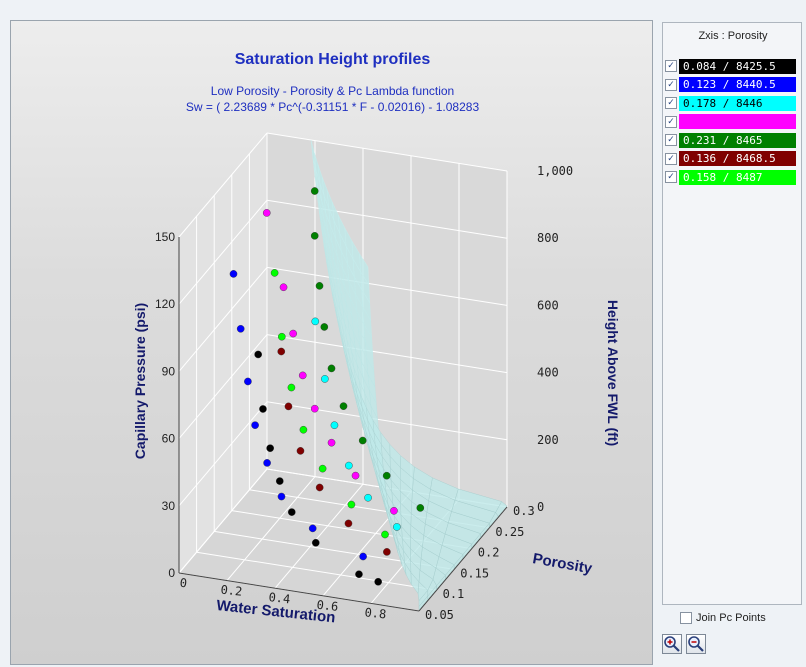 The height and width of the screenshot is (667, 806). I want to click on legend-item: ✓ 0.123 / 8440.5, so click(730, 85).